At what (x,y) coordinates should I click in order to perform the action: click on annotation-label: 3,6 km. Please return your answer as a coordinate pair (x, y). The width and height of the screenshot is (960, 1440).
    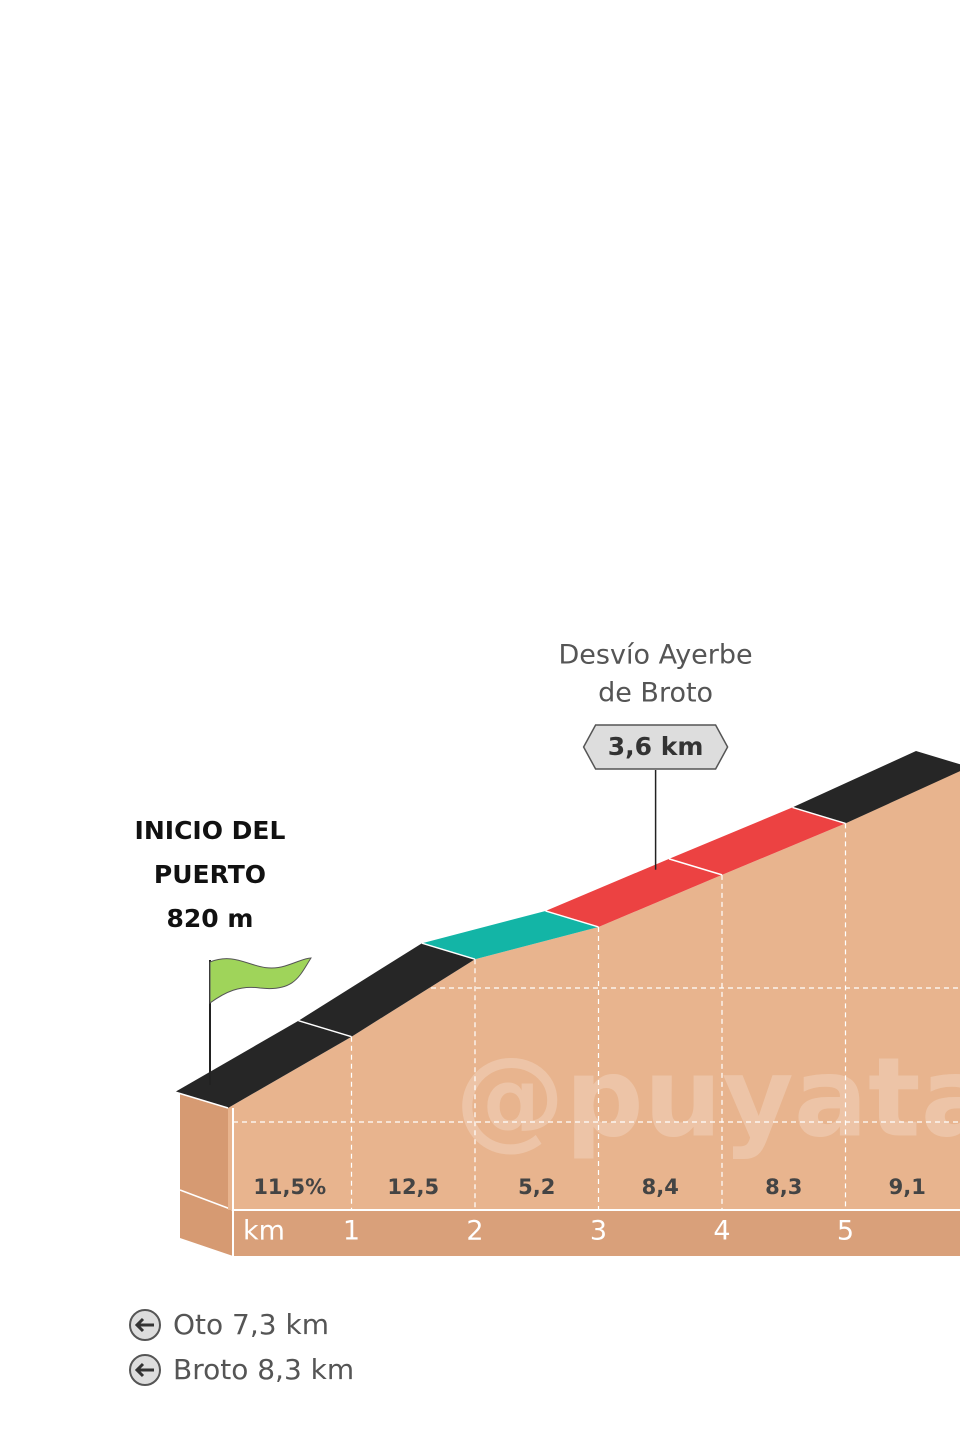
    Looking at the image, I should click on (656, 746).